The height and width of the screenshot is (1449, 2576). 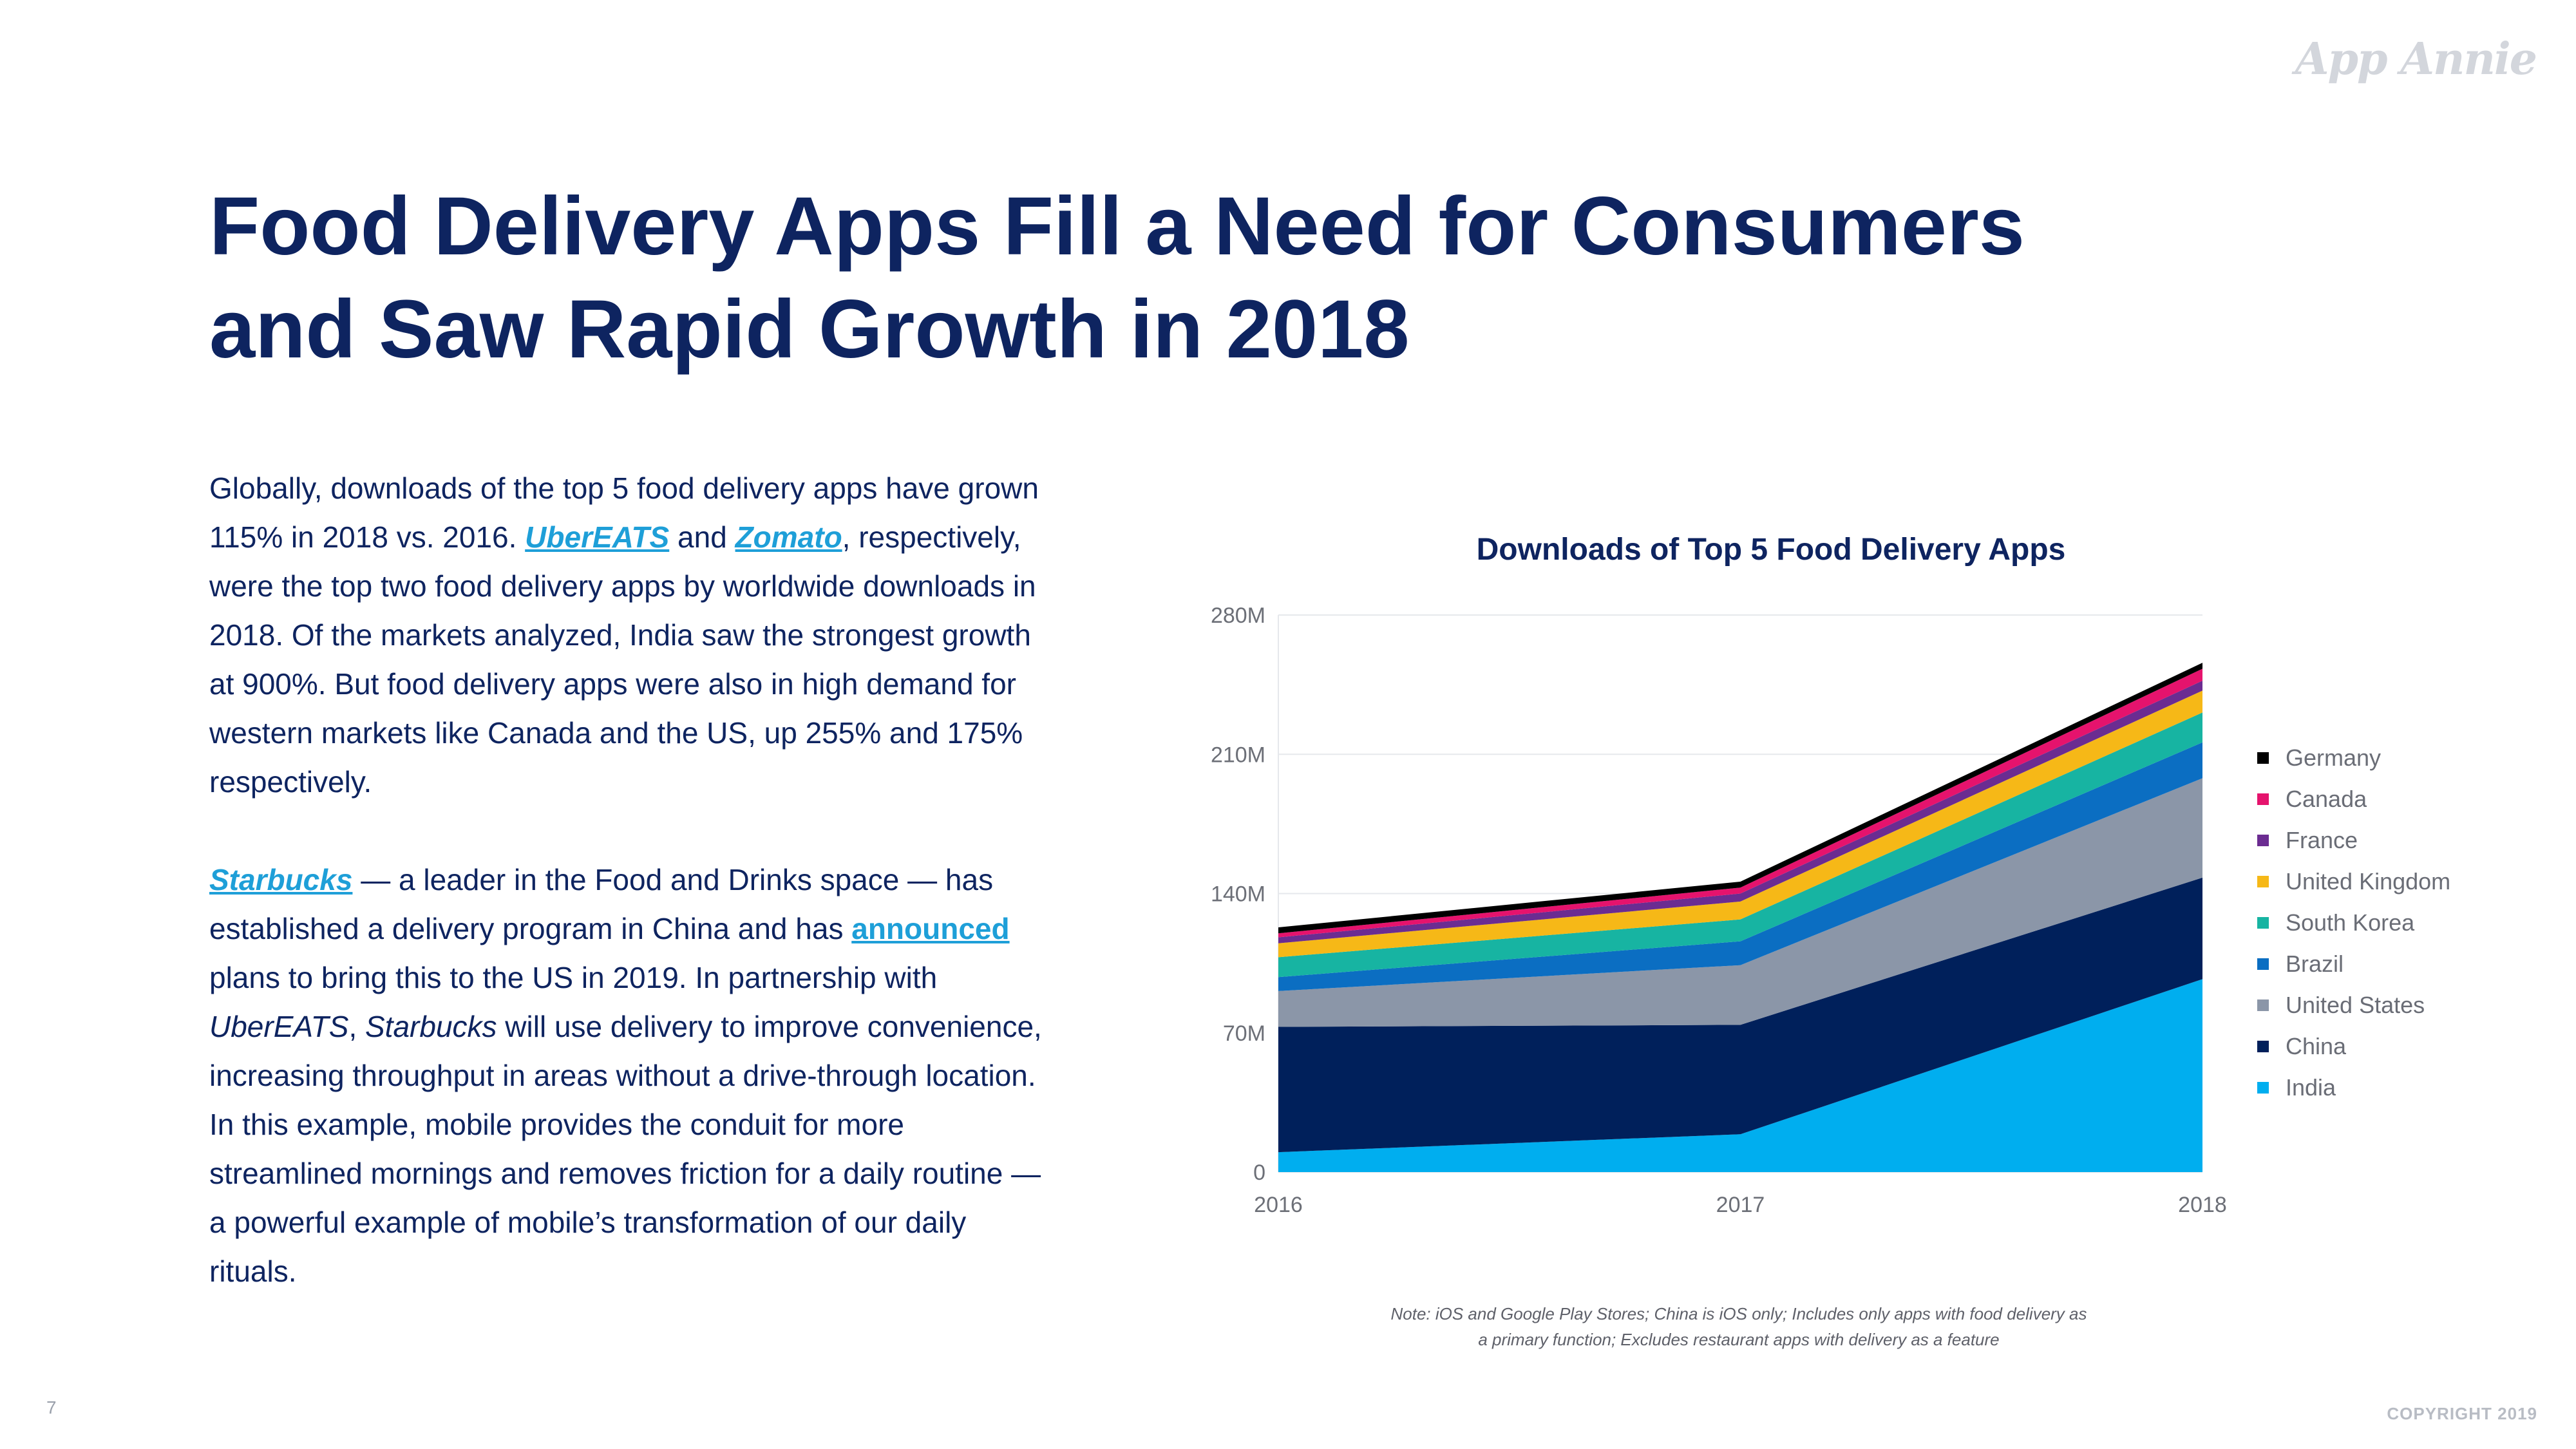 I want to click on legend-item: China, so click(x=2353, y=1046).